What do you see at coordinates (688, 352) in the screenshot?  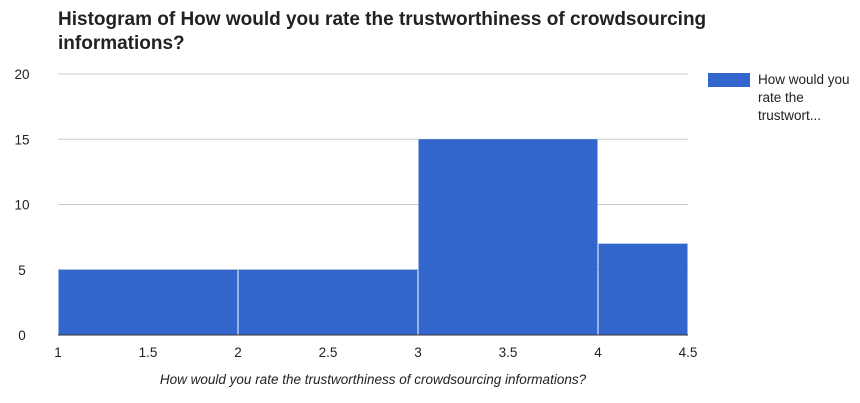 I see `x-tick-label: 4.5` at bounding box center [688, 352].